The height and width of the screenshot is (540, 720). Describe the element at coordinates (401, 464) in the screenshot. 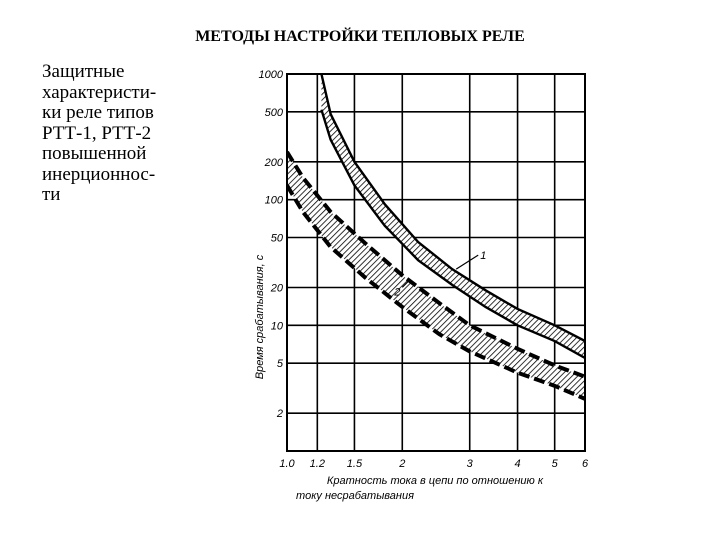

I see `x-tick-label: 2` at that location.